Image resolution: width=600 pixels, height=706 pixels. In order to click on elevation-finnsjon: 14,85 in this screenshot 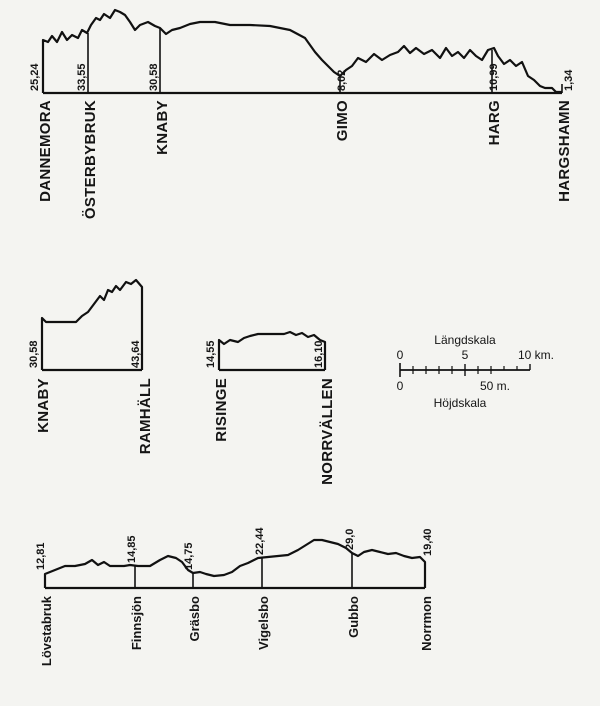, I will do `click(132, 549)`.